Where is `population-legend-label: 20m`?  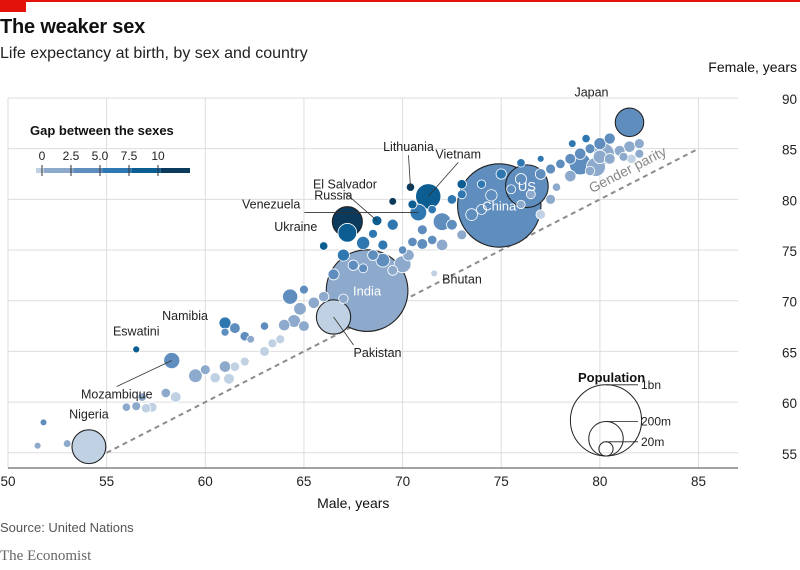
population-legend-label: 20m is located at coordinates (652, 442).